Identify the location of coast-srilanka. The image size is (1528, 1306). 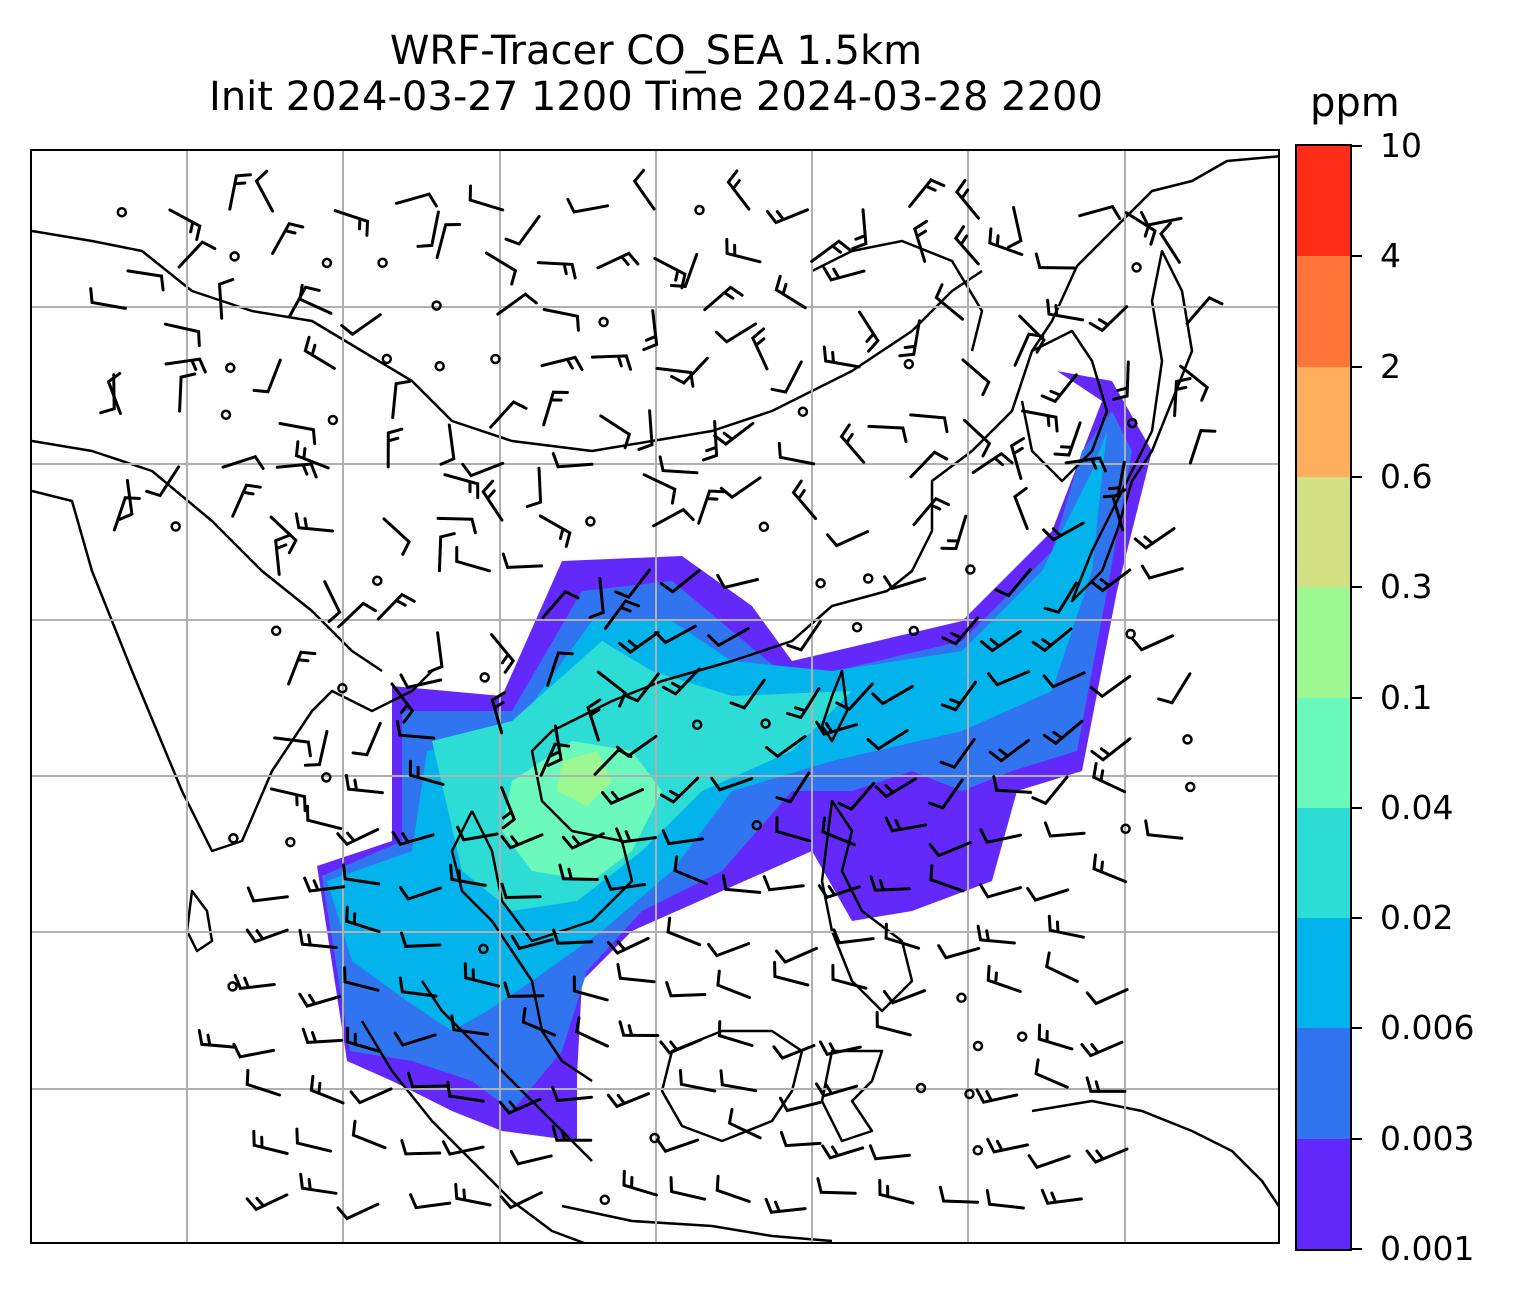
(199, 921).